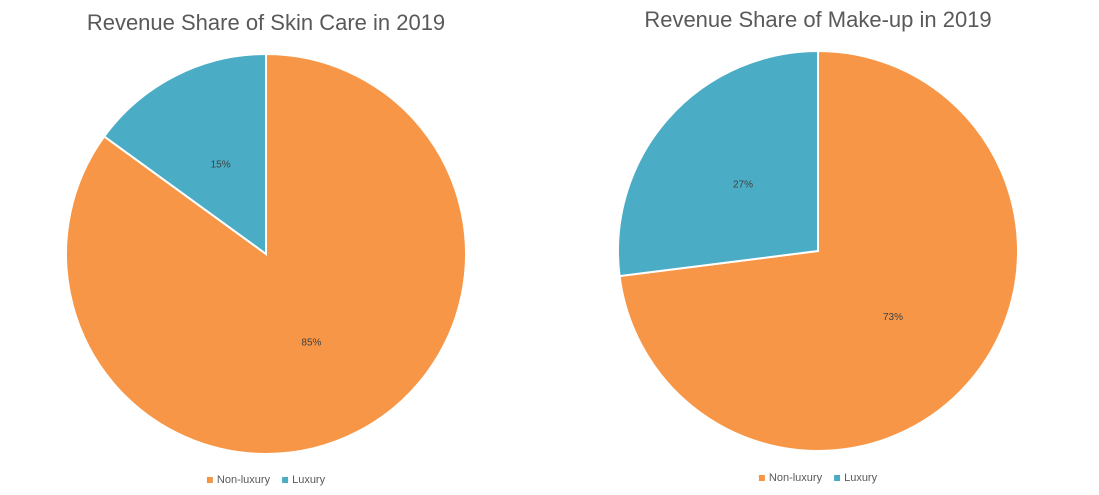  What do you see at coordinates (221, 165) in the screenshot?
I see `value-label: 15%` at bounding box center [221, 165].